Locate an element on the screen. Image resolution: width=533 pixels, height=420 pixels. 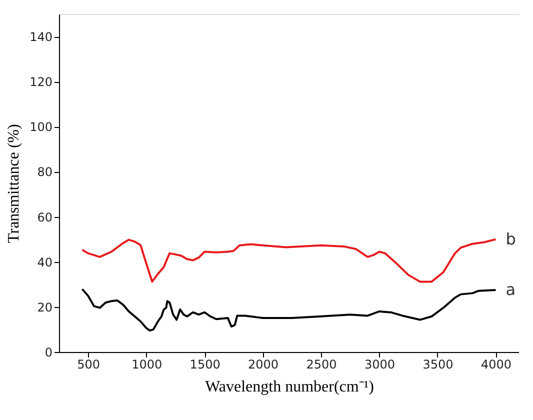
x-tick-label: 2500 is located at coordinates (321, 365).